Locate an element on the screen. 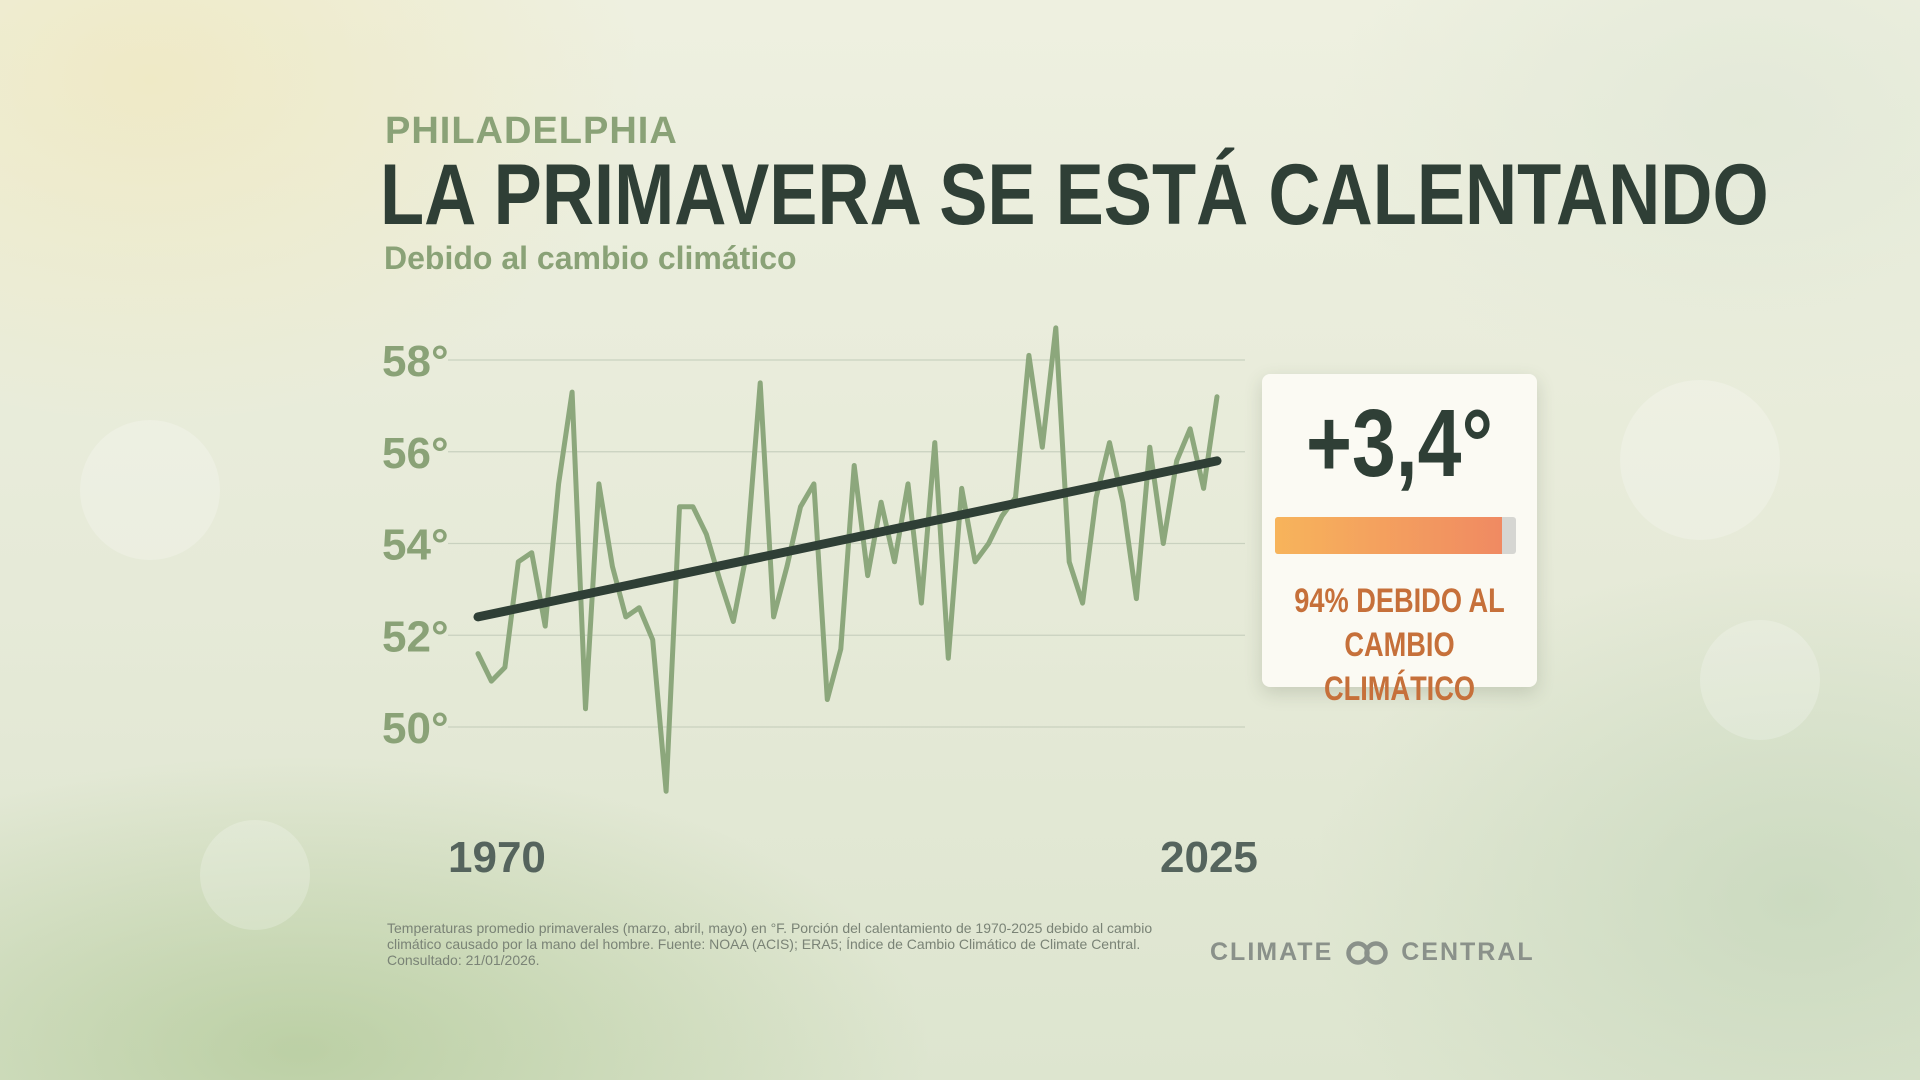 Image resolution: width=1920 pixels, height=1080 pixels. y-tick-label: 52° is located at coordinates (415, 636).